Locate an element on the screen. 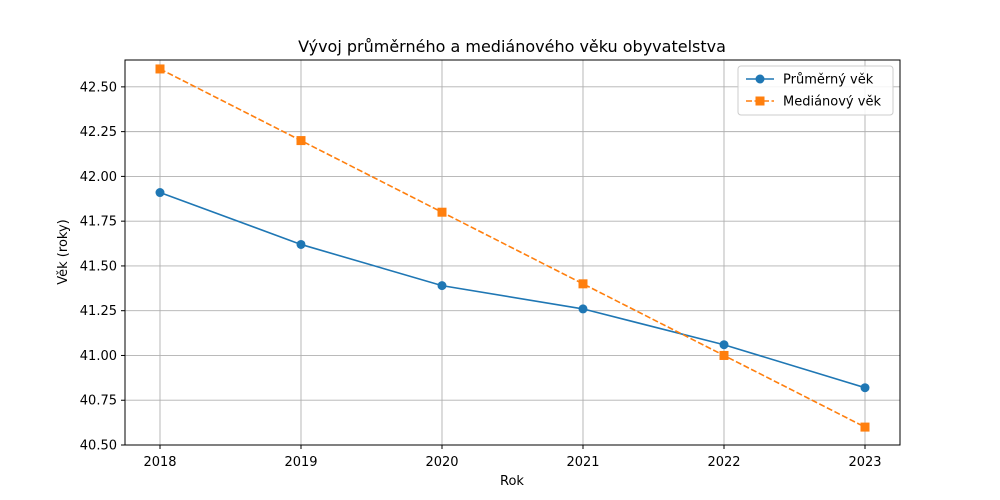 This screenshot has width=1000, height=500. x-tick-label: 2018 is located at coordinates (159, 462).